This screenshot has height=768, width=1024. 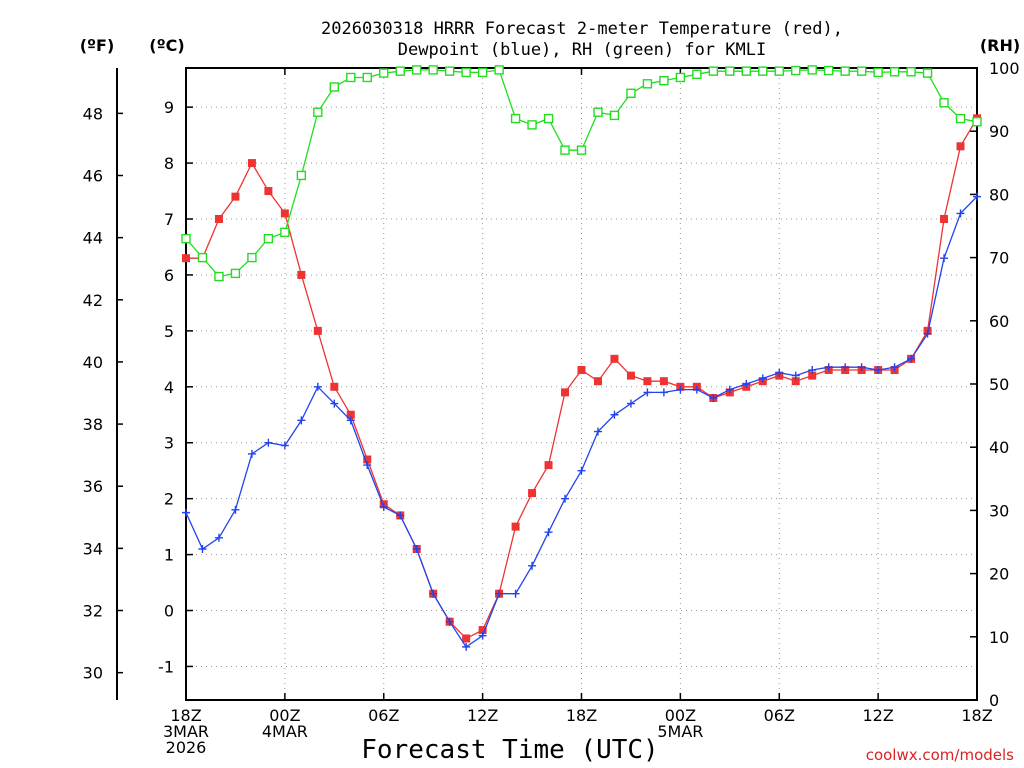 I want to click on celsius-tick-label: 7, so click(x=169, y=219).